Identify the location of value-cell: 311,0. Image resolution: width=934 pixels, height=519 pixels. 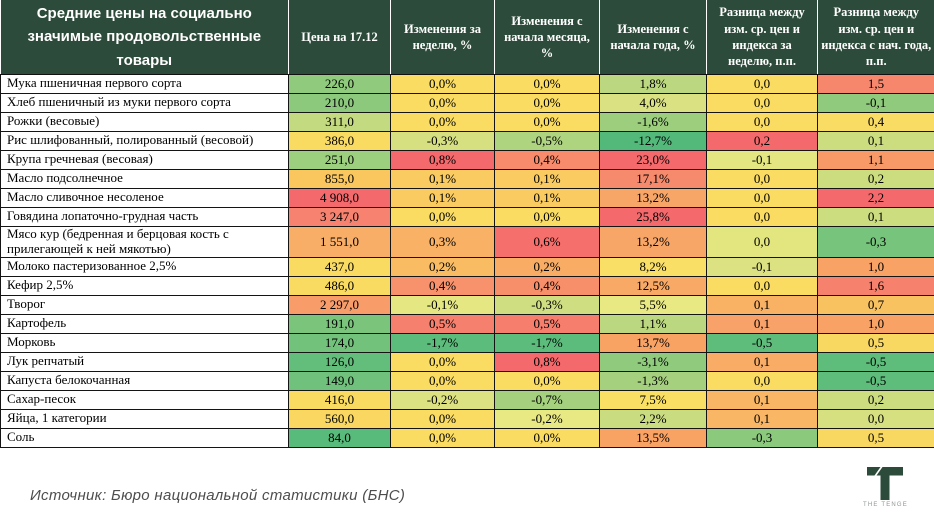
(339, 121).